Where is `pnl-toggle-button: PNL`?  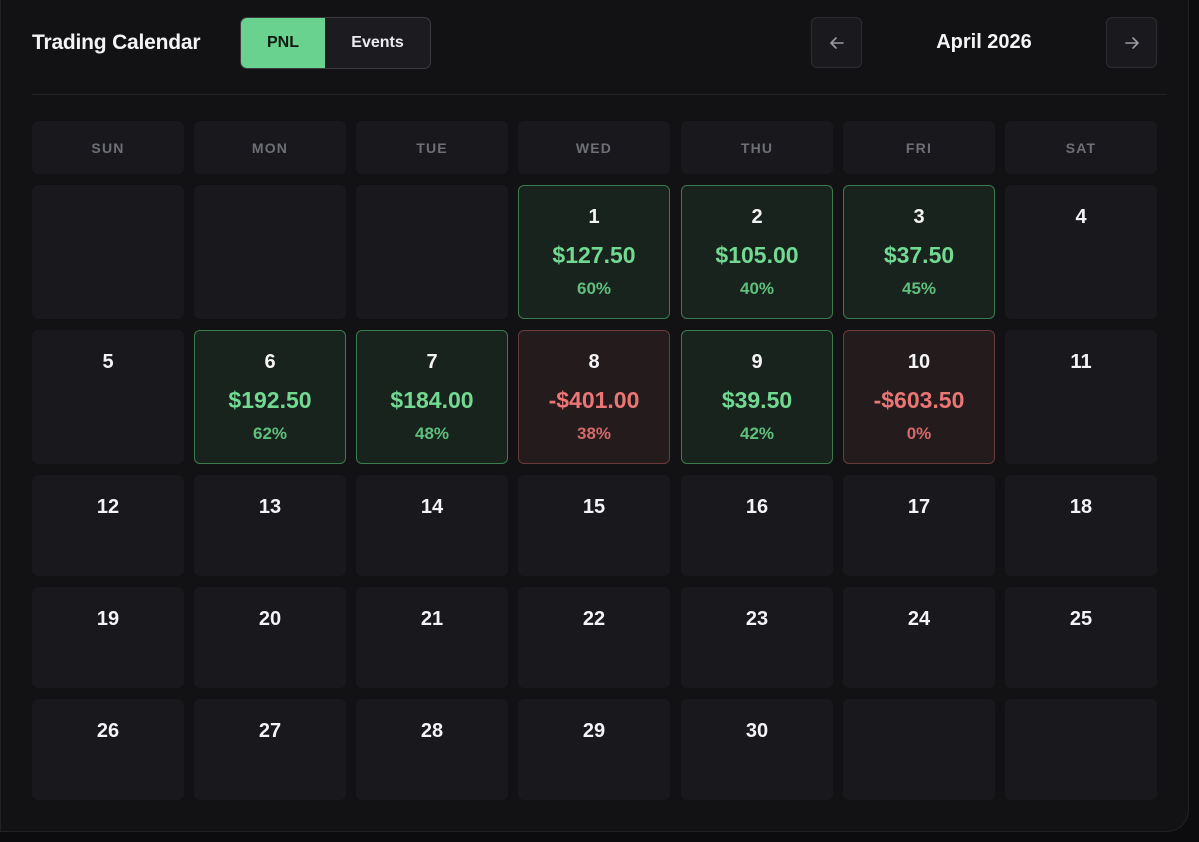
pnl-toggle-button: PNL is located at coordinates (283, 43).